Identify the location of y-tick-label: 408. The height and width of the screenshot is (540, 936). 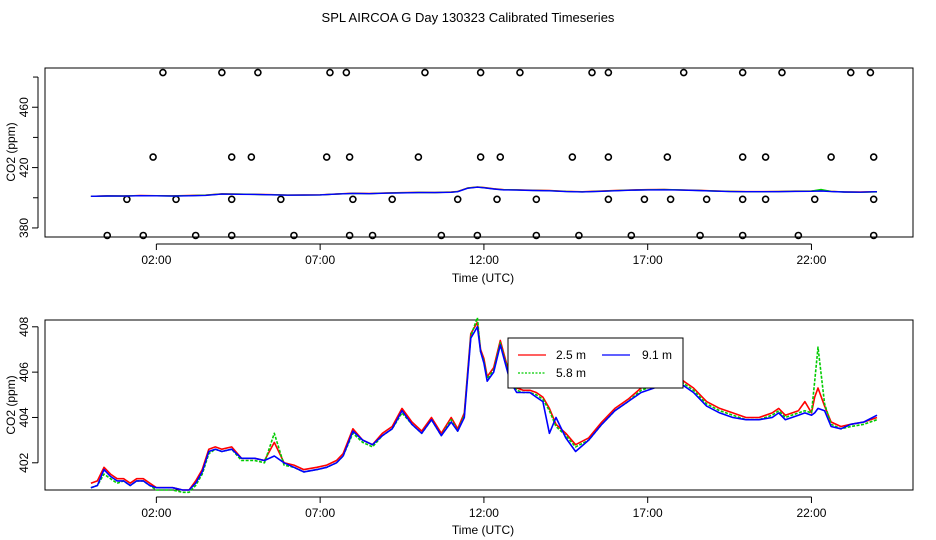
(24, 326).